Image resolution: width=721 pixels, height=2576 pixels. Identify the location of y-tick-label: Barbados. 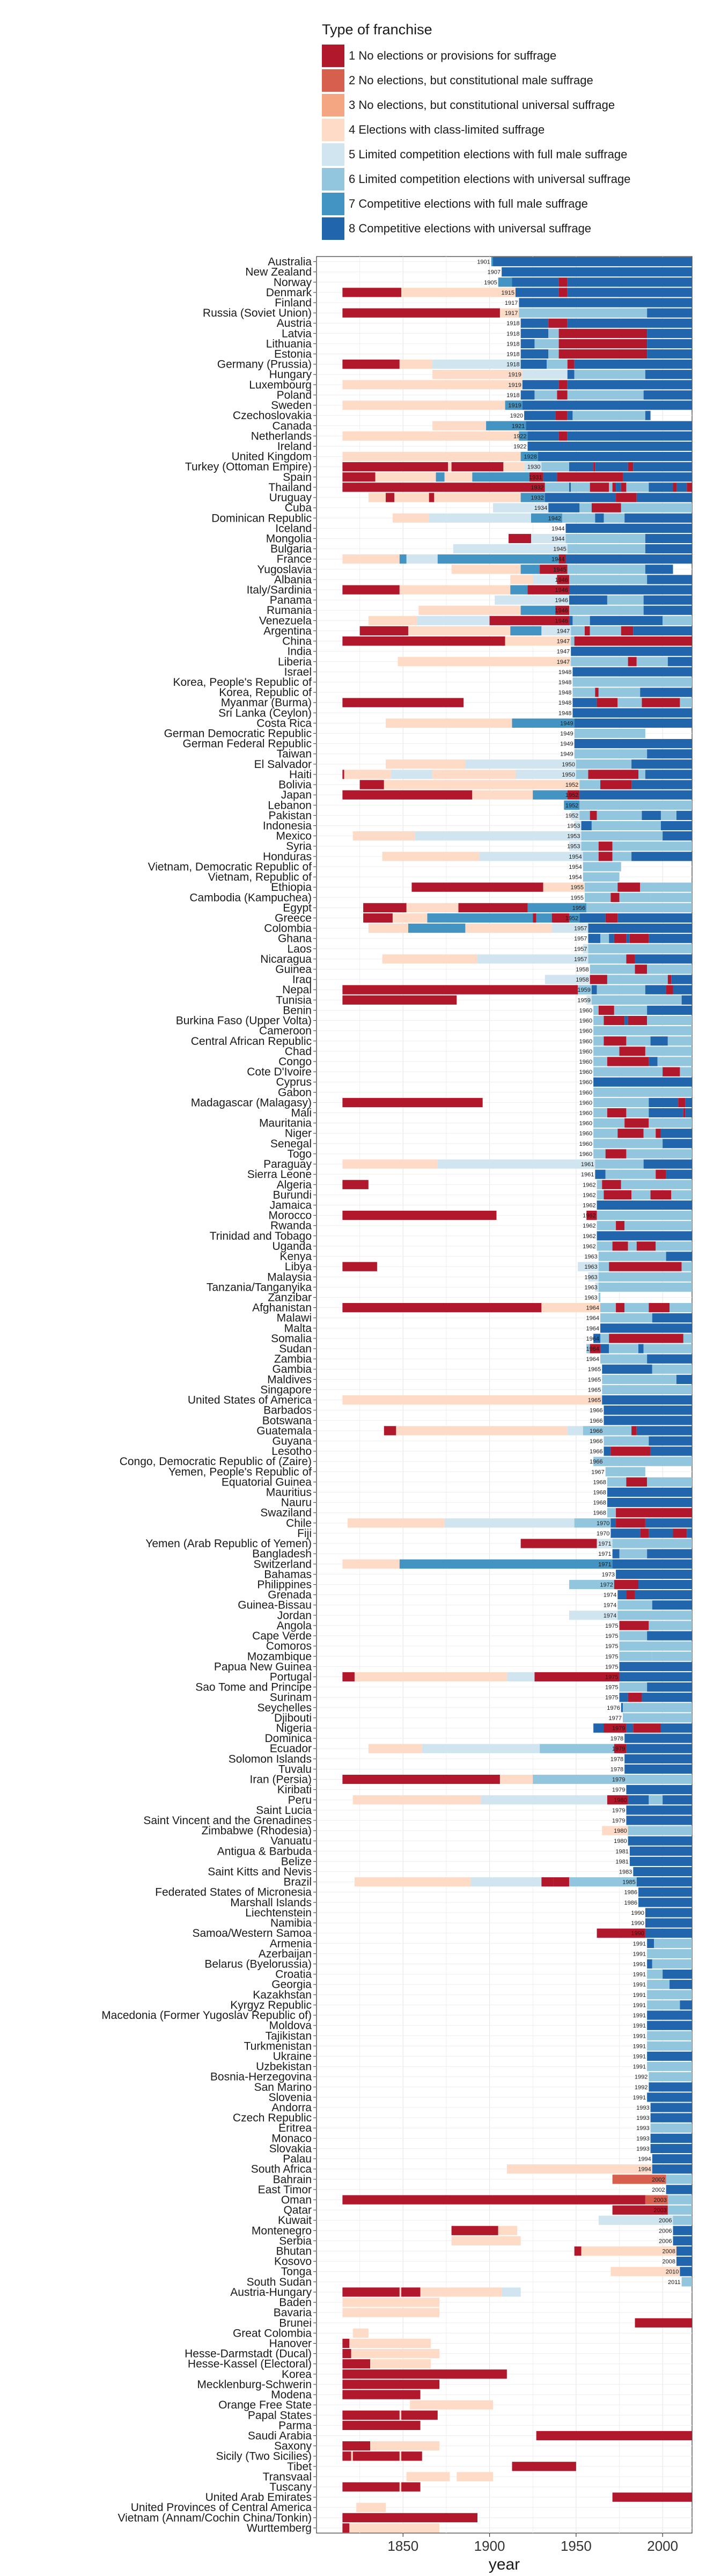
(288, 1410).